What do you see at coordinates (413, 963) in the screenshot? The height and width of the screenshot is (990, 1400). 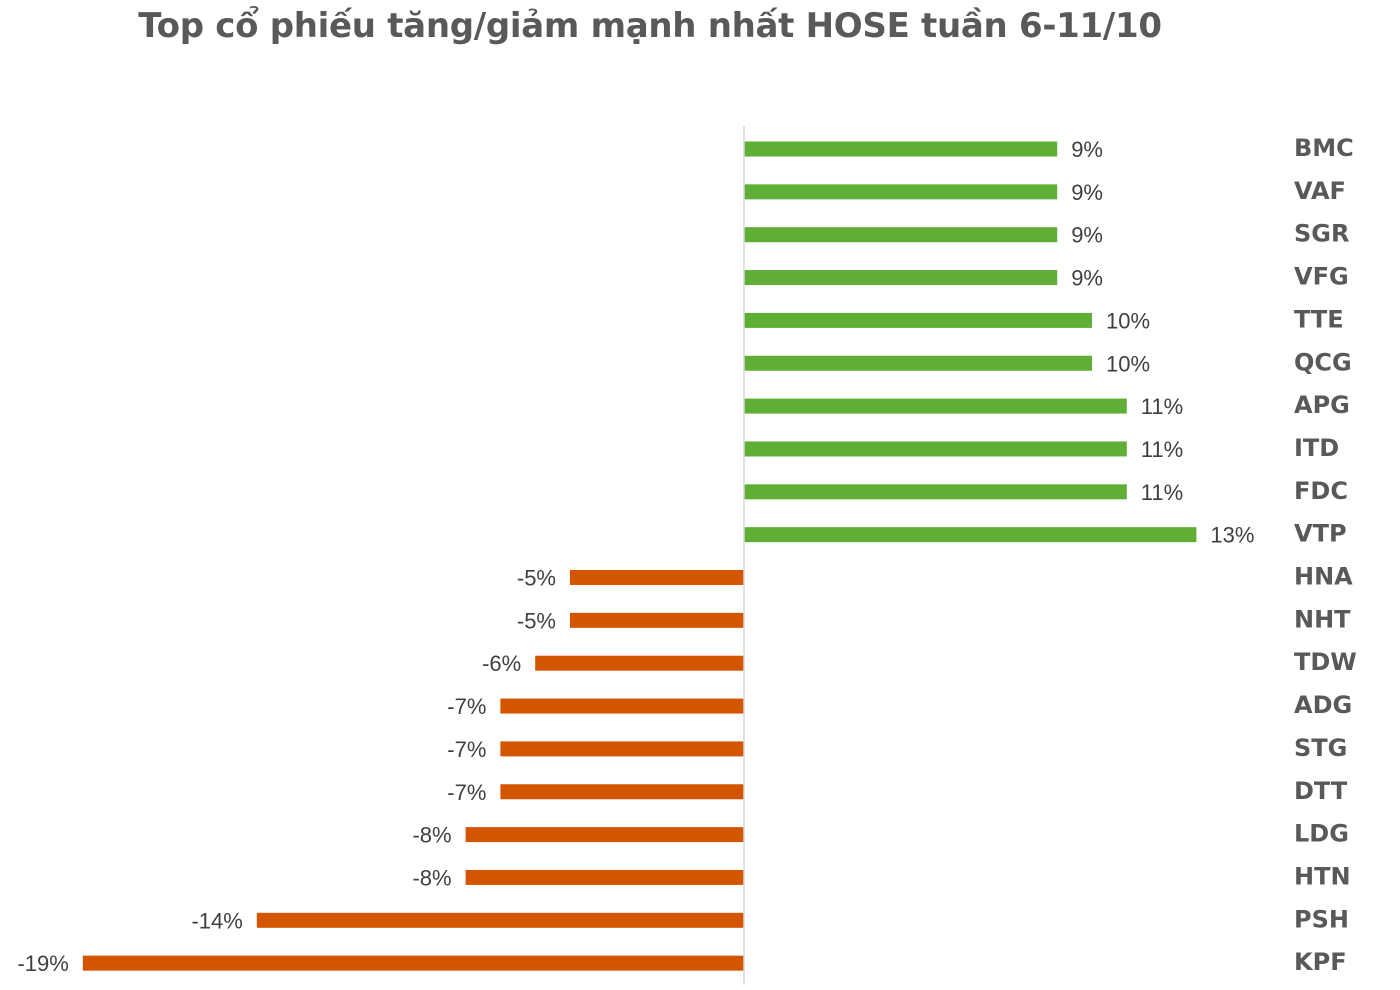 I see `bar-kpf` at bounding box center [413, 963].